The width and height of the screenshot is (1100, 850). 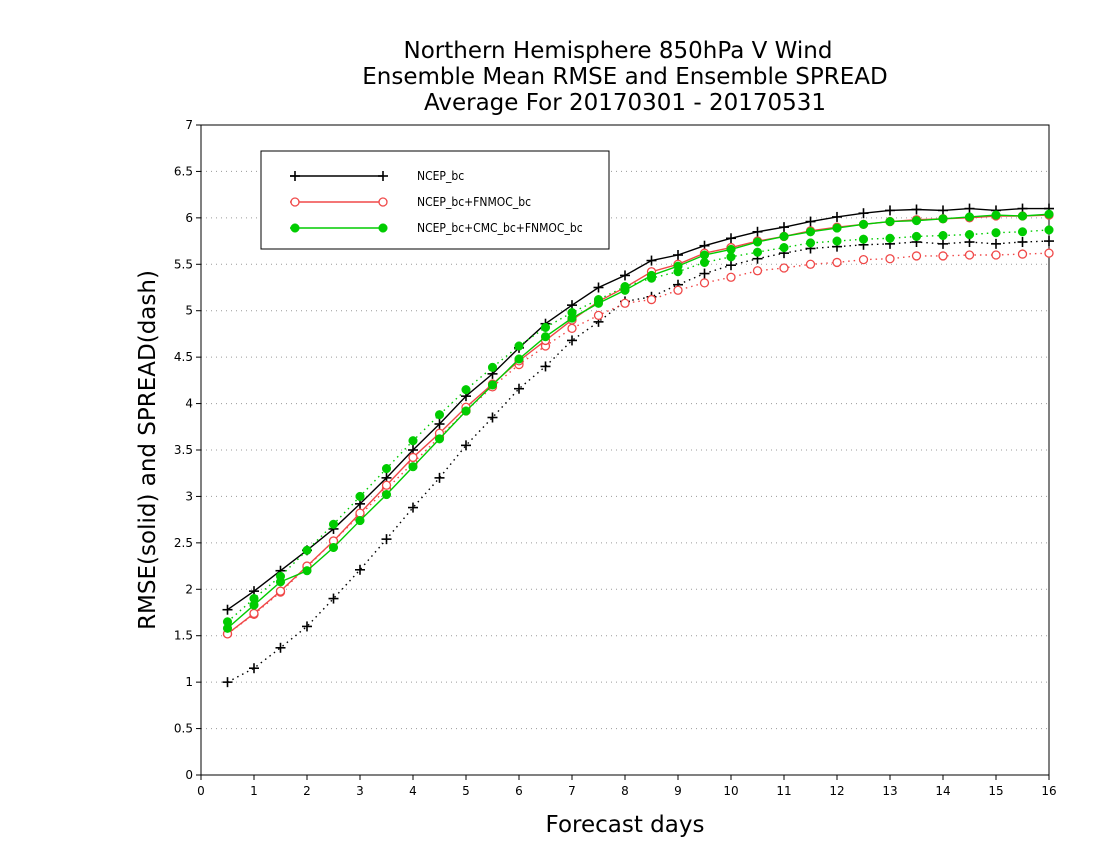 I want to click on y-tick-label-7: 3.5, so click(x=183, y=450).